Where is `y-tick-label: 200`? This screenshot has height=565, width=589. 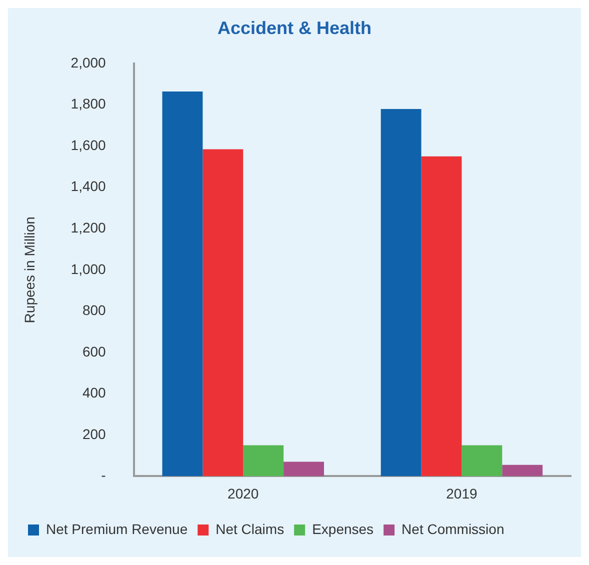
y-tick-label: 200 is located at coordinates (94, 434).